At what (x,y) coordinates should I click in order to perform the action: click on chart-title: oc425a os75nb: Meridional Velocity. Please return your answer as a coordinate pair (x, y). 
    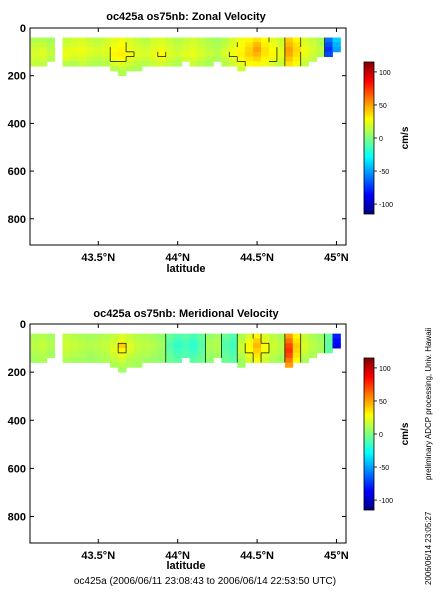
    Looking at the image, I should click on (186, 314).